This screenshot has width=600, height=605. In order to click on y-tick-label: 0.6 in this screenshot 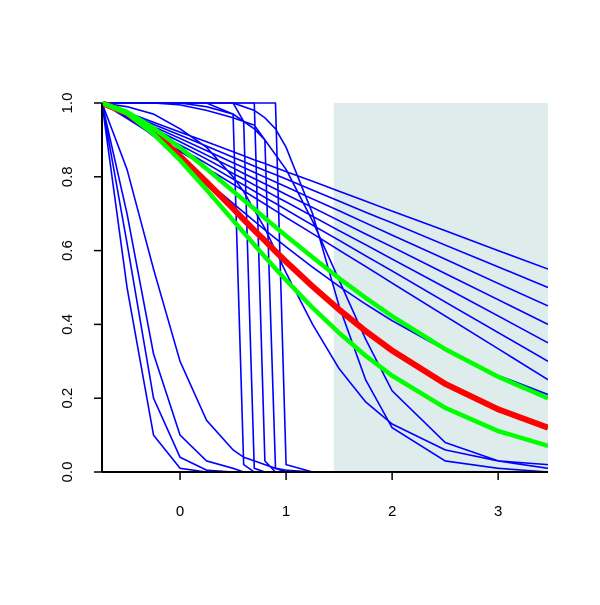, I will do `click(67, 250)`.